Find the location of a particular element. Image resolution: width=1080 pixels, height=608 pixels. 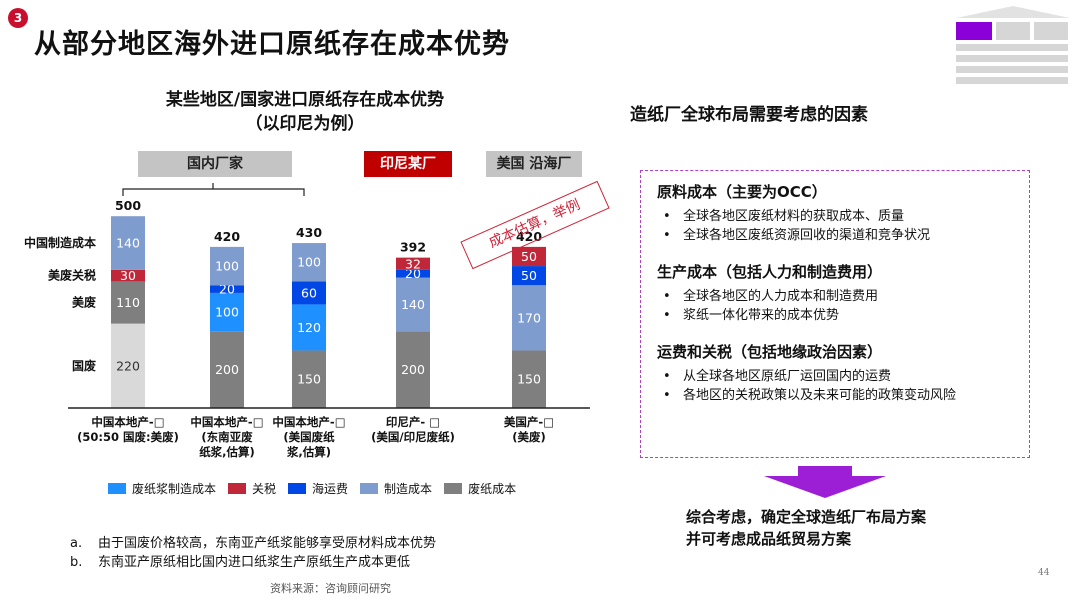

corner-logo-icon is located at coordinates (1013, 45).